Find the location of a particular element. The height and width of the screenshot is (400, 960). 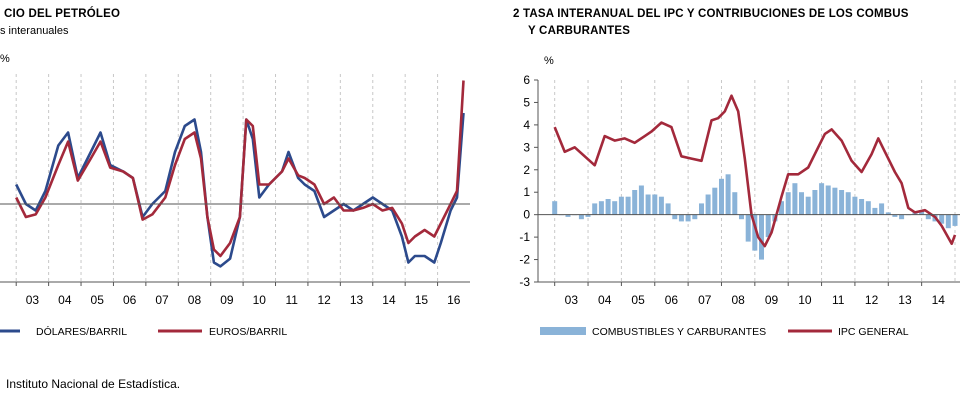

right-x-tick-label: 12 is located at coordinates (872, 300).